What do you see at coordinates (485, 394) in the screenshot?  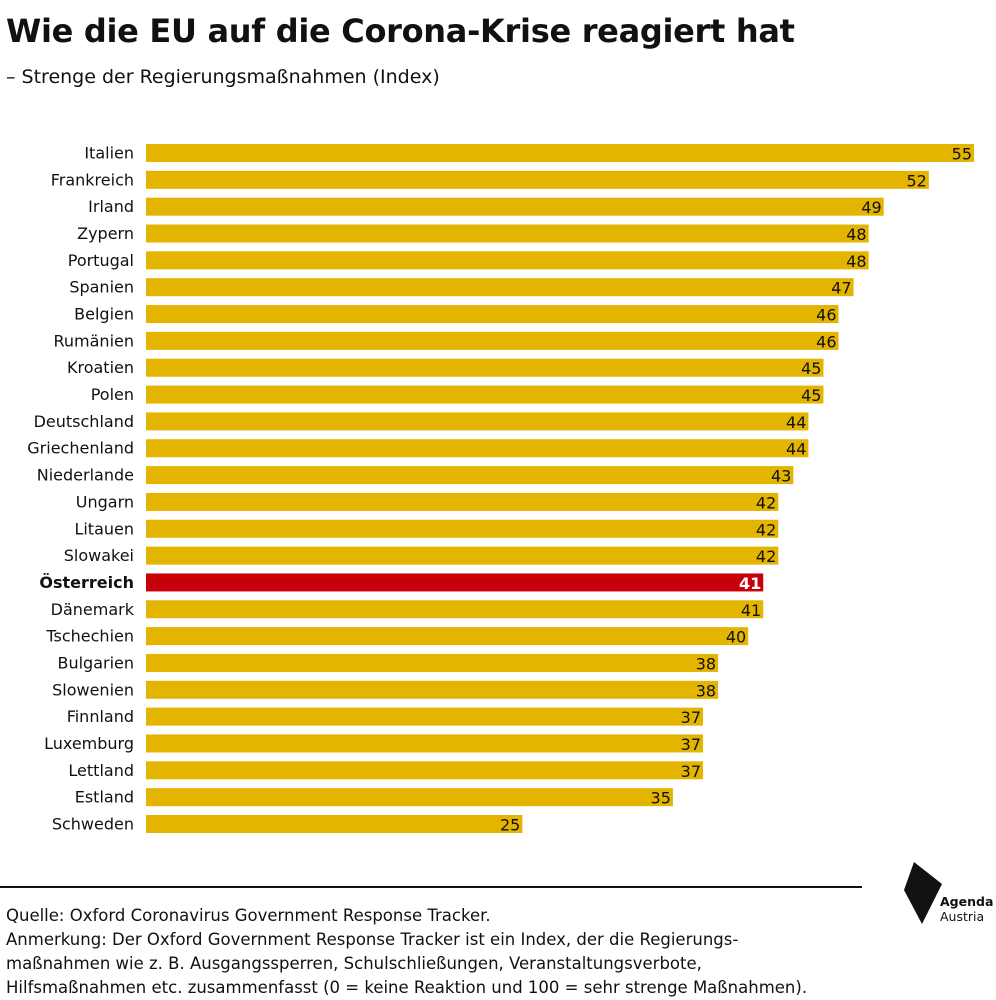 I see `bar-polen` at bounding box center [485, 394].